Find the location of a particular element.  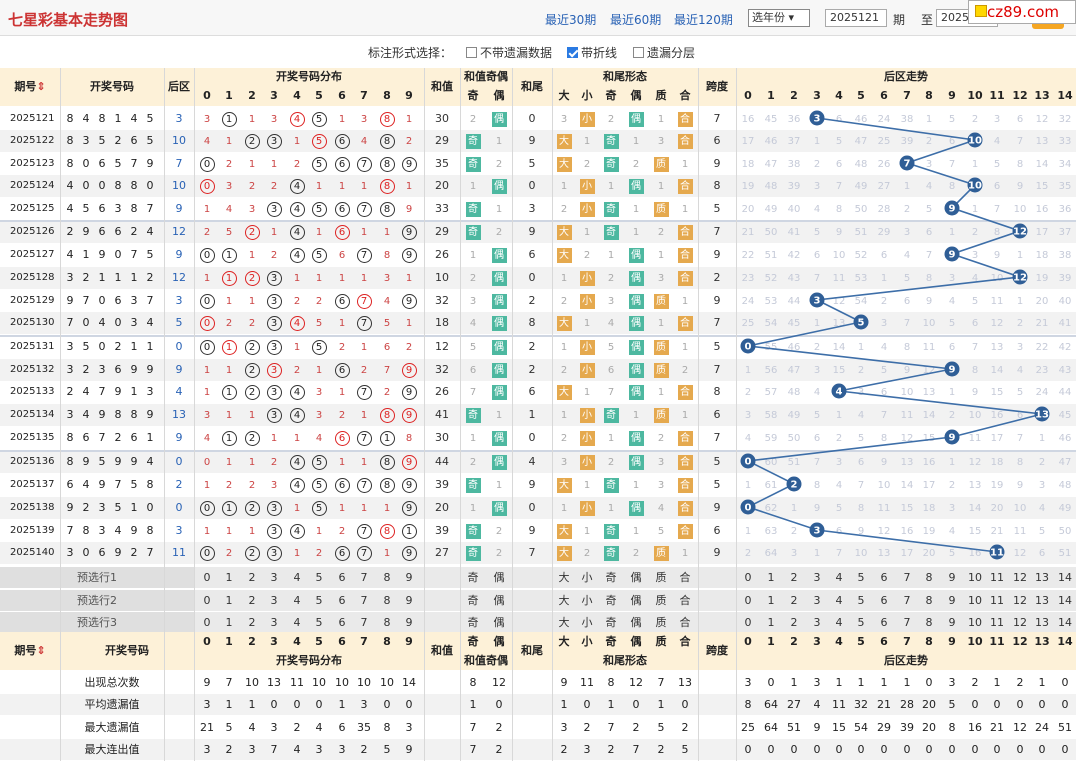

selector-back: 8 is located at coordinates (929, 622).